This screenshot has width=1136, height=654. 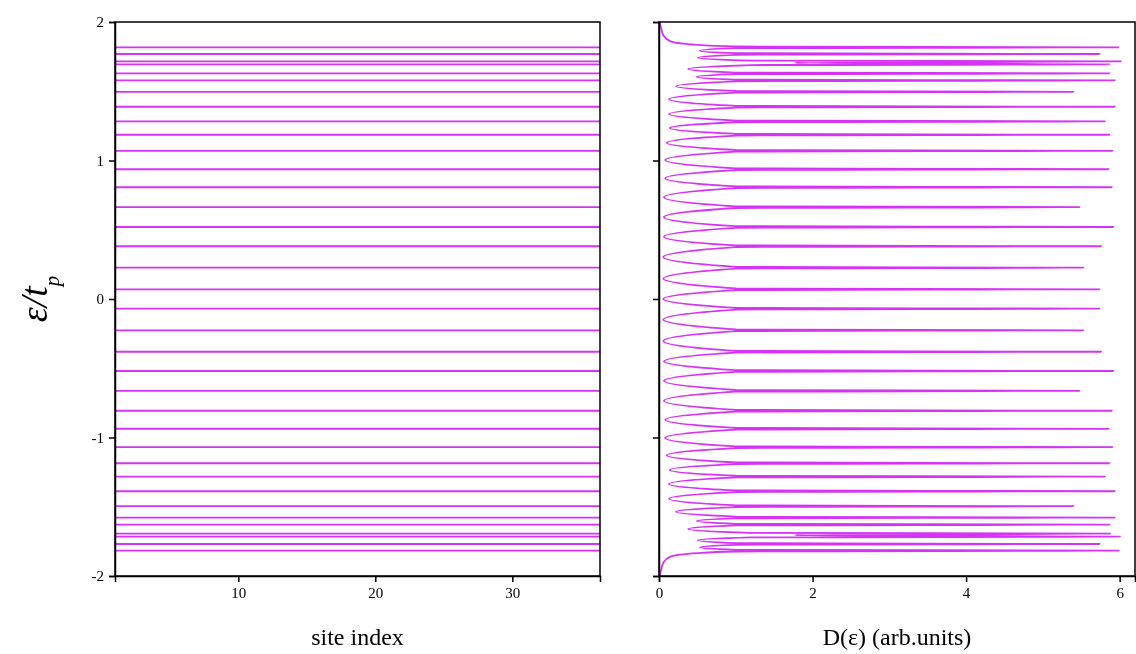 What do you see at coordinates (97, 437) in the screenshot?
I see `y-tick-label: -1` at bounding box center [97, 437].